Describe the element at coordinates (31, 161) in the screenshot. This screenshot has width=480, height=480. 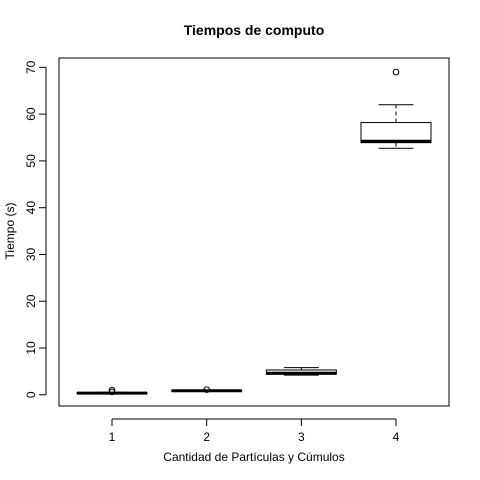
I see `y-tick-label: 50` at that location.